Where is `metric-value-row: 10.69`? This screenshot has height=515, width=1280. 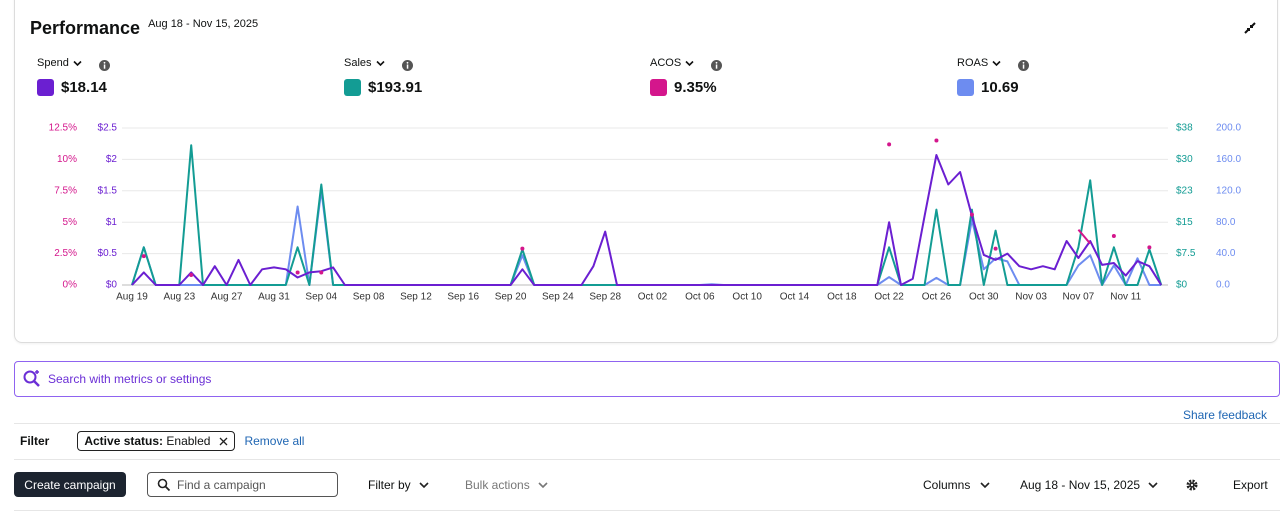
metric-value-row: 10.69 is located at coordinates (1057, 87).